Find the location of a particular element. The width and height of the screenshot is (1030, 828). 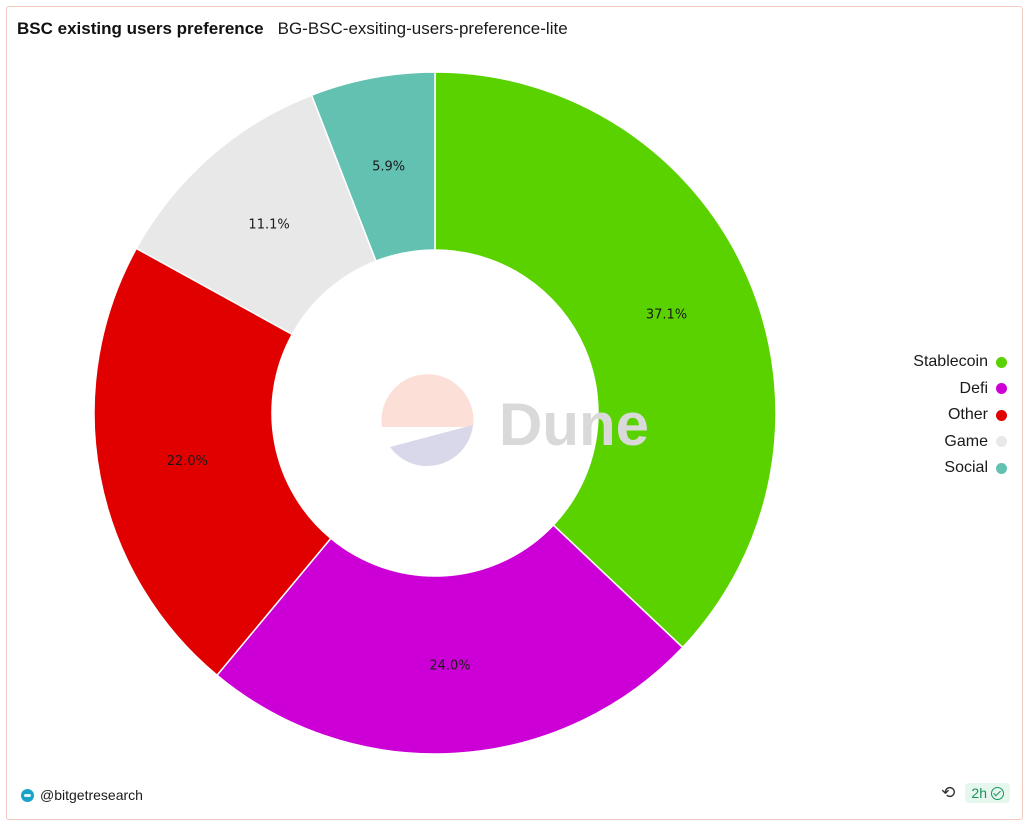

legend-label: Social is located at coordinates (966, 468).